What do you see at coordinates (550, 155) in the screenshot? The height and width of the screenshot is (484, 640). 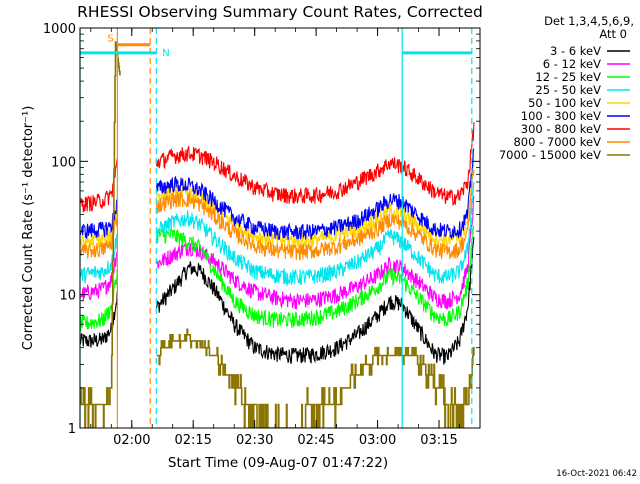 I see `legend-label-7000-15000-kev: 7000 - 15000 keV` at bounding box center [550, 155].